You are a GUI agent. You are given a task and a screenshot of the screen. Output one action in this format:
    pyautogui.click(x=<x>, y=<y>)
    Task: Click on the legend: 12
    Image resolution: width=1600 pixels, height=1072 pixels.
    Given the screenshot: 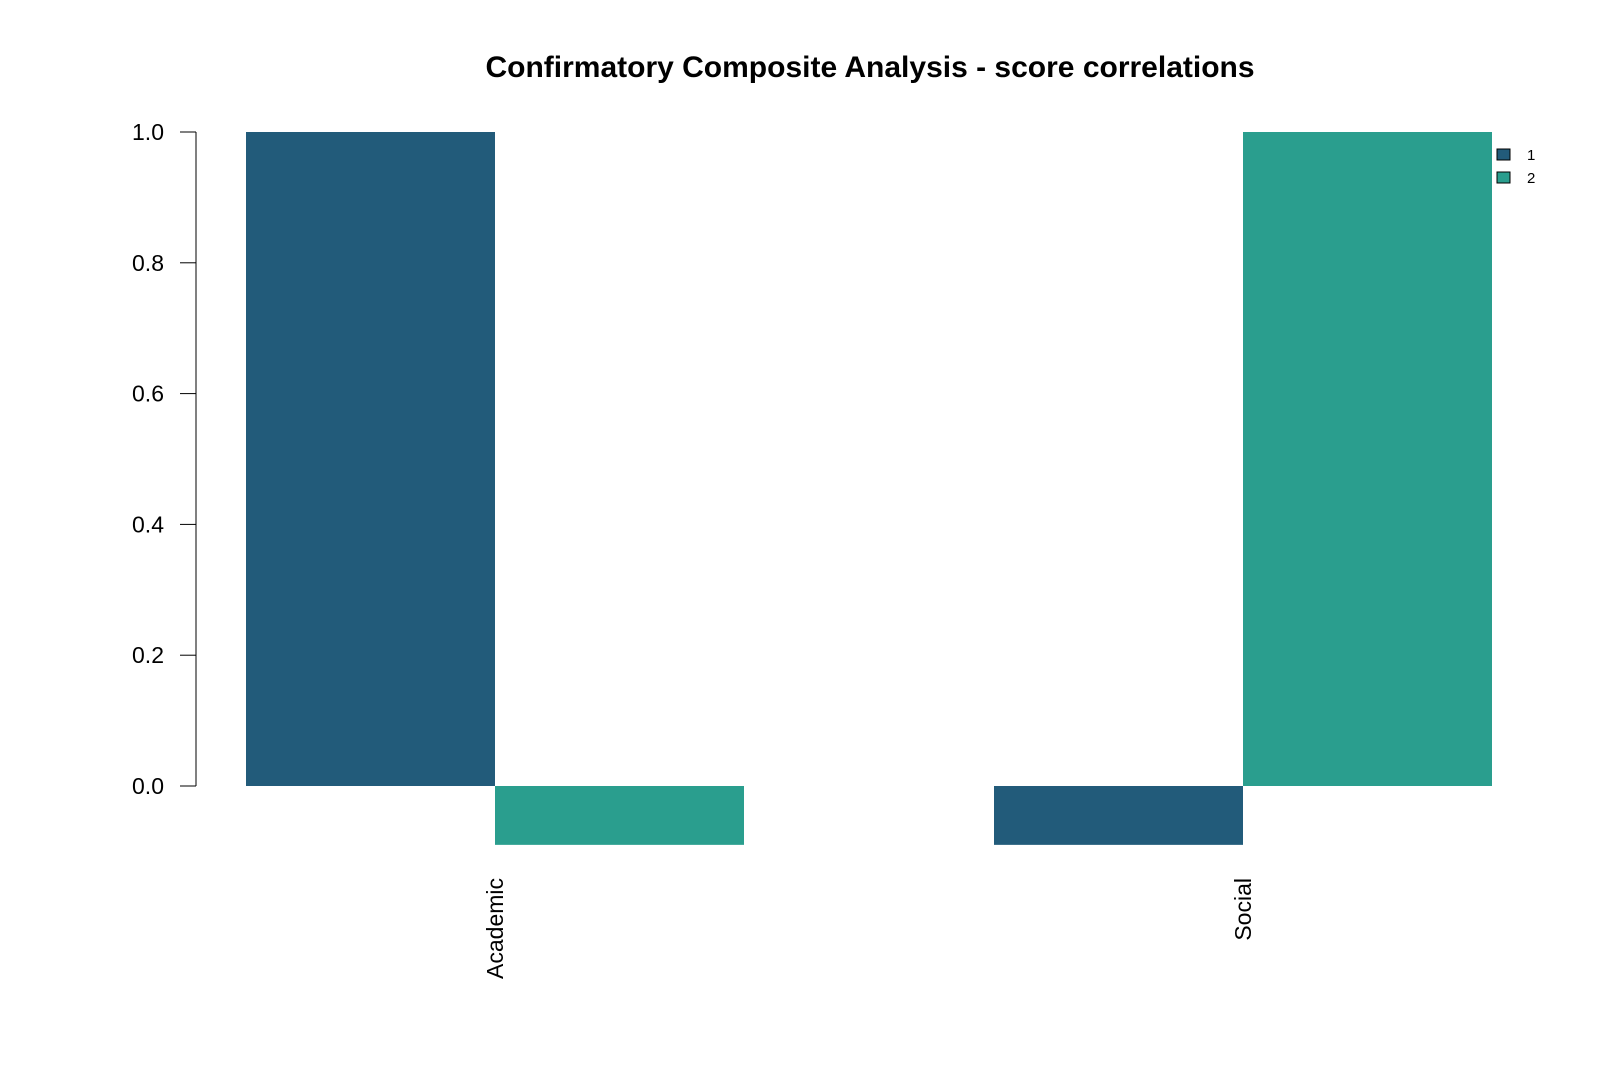 What is the action you would take?
    pyautogui.click(x=1515, y=167)
    